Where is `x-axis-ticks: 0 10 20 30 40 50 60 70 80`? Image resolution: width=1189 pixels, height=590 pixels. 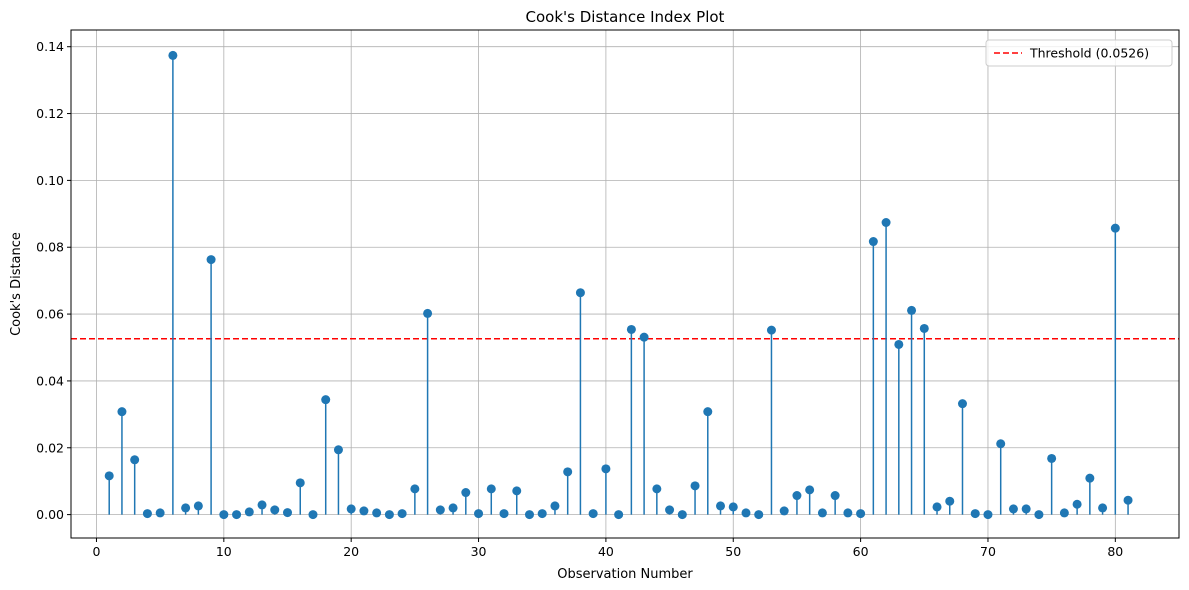
x-axis-ticks: 0 10 20 30 40 50 60 70 80 is located at coordinates (607, 548).